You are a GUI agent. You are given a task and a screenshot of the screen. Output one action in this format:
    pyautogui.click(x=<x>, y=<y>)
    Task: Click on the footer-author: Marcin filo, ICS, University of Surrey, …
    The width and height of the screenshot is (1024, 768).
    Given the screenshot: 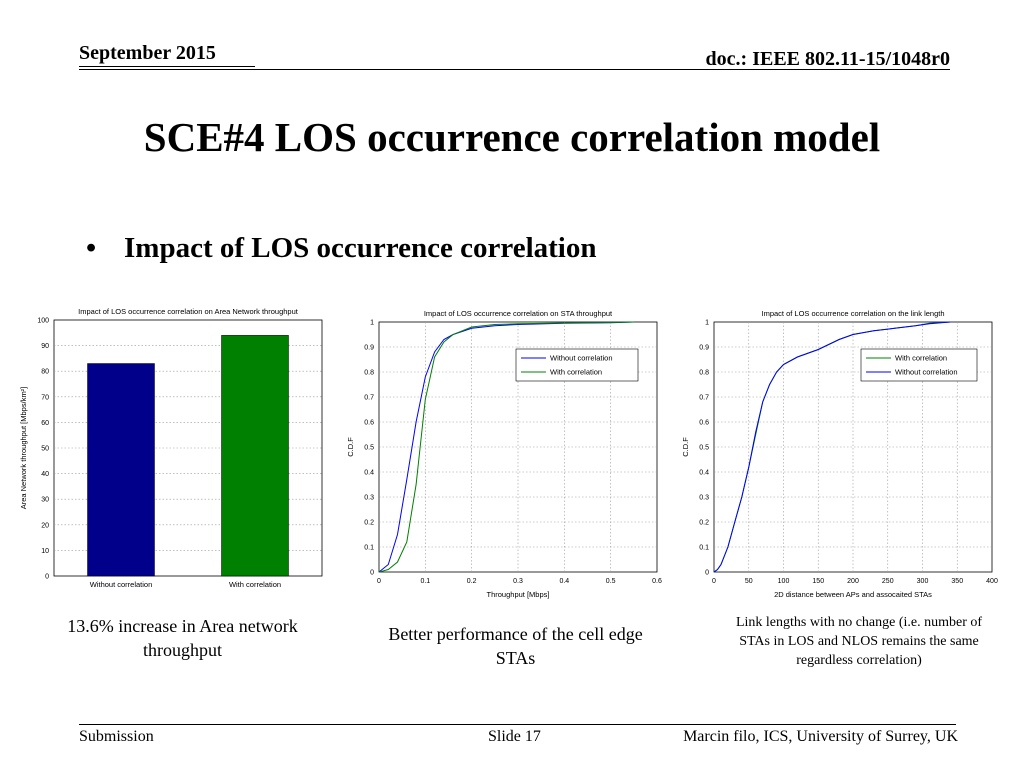 What is the action you would take?
    pyautogui.click(x=820, y=736)
    